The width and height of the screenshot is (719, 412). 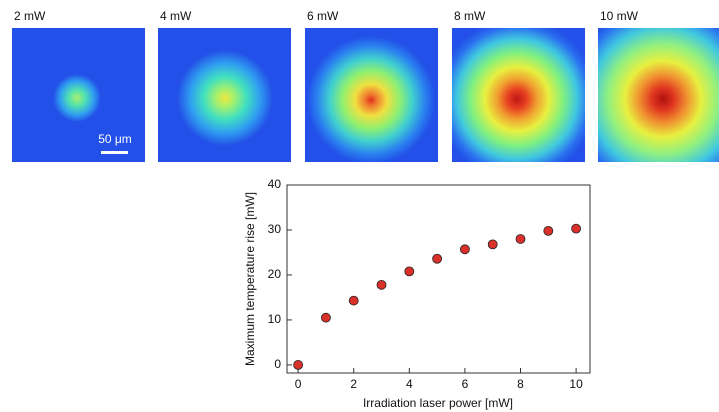 What do you see at coordinates (115, 139) in the screenshot?
I see `scale-bar-label: 50 μm` at bounding box center [115, 139].